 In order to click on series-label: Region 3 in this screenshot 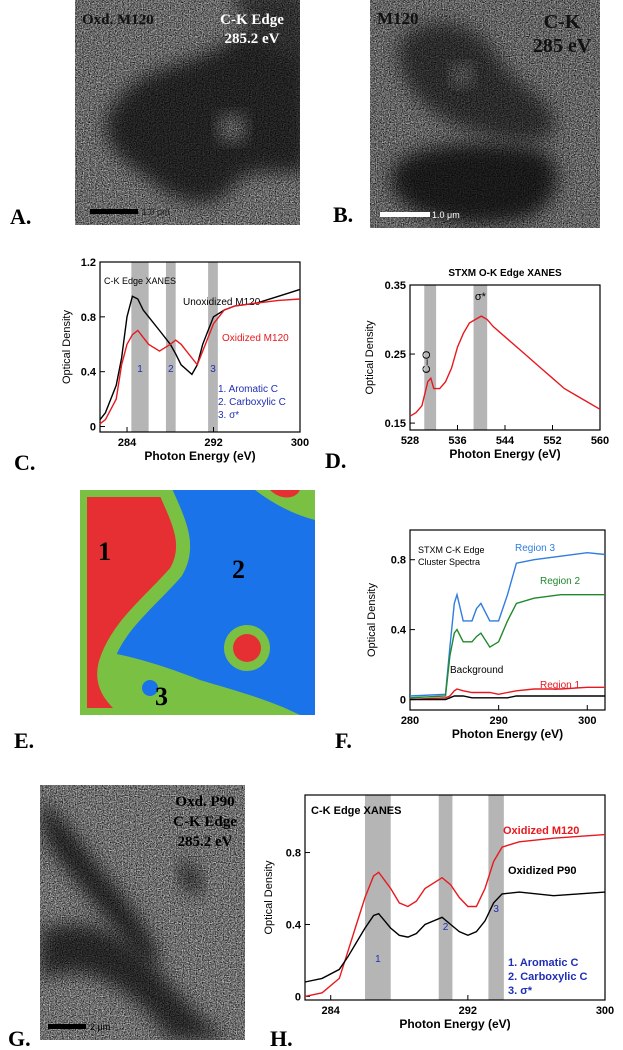, I will do `click(535, 548)`.